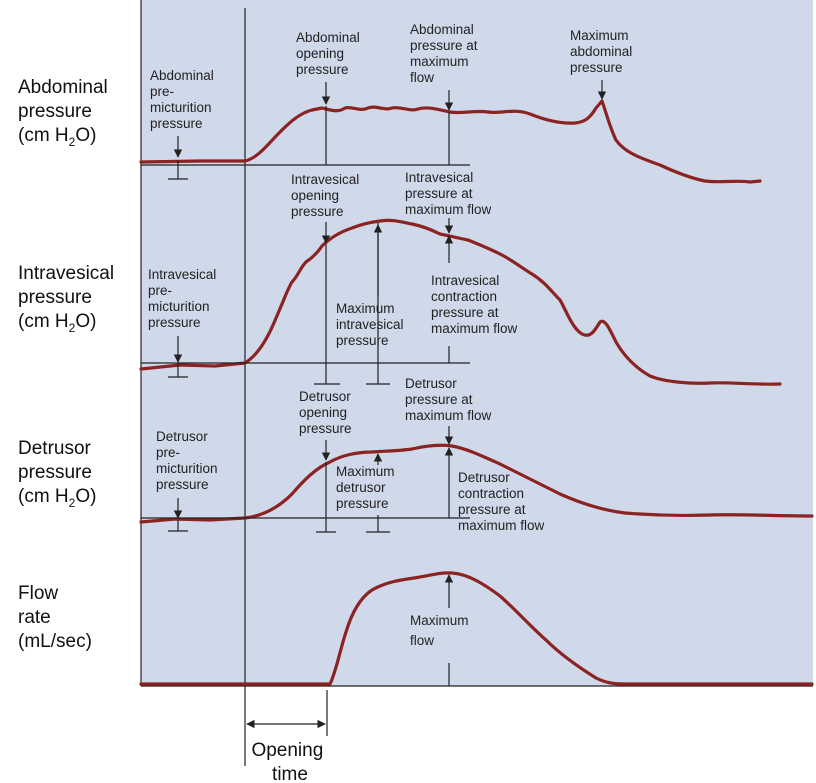 The width and height of the screenshot is (816, 783). Describe the element at coordinates (445, 53) in the screenshot. I see `abd-maxflow-text: Abdominal pressure at maximum flow` at that location.